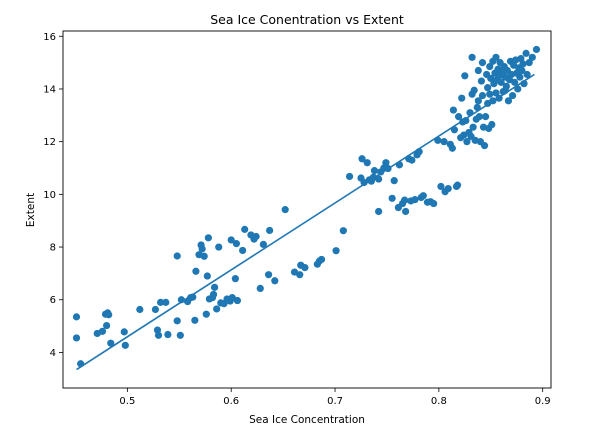  Describe the element at coordinates (49, 37) in the screenshot. I see `y-tick-label: 16` at that location.